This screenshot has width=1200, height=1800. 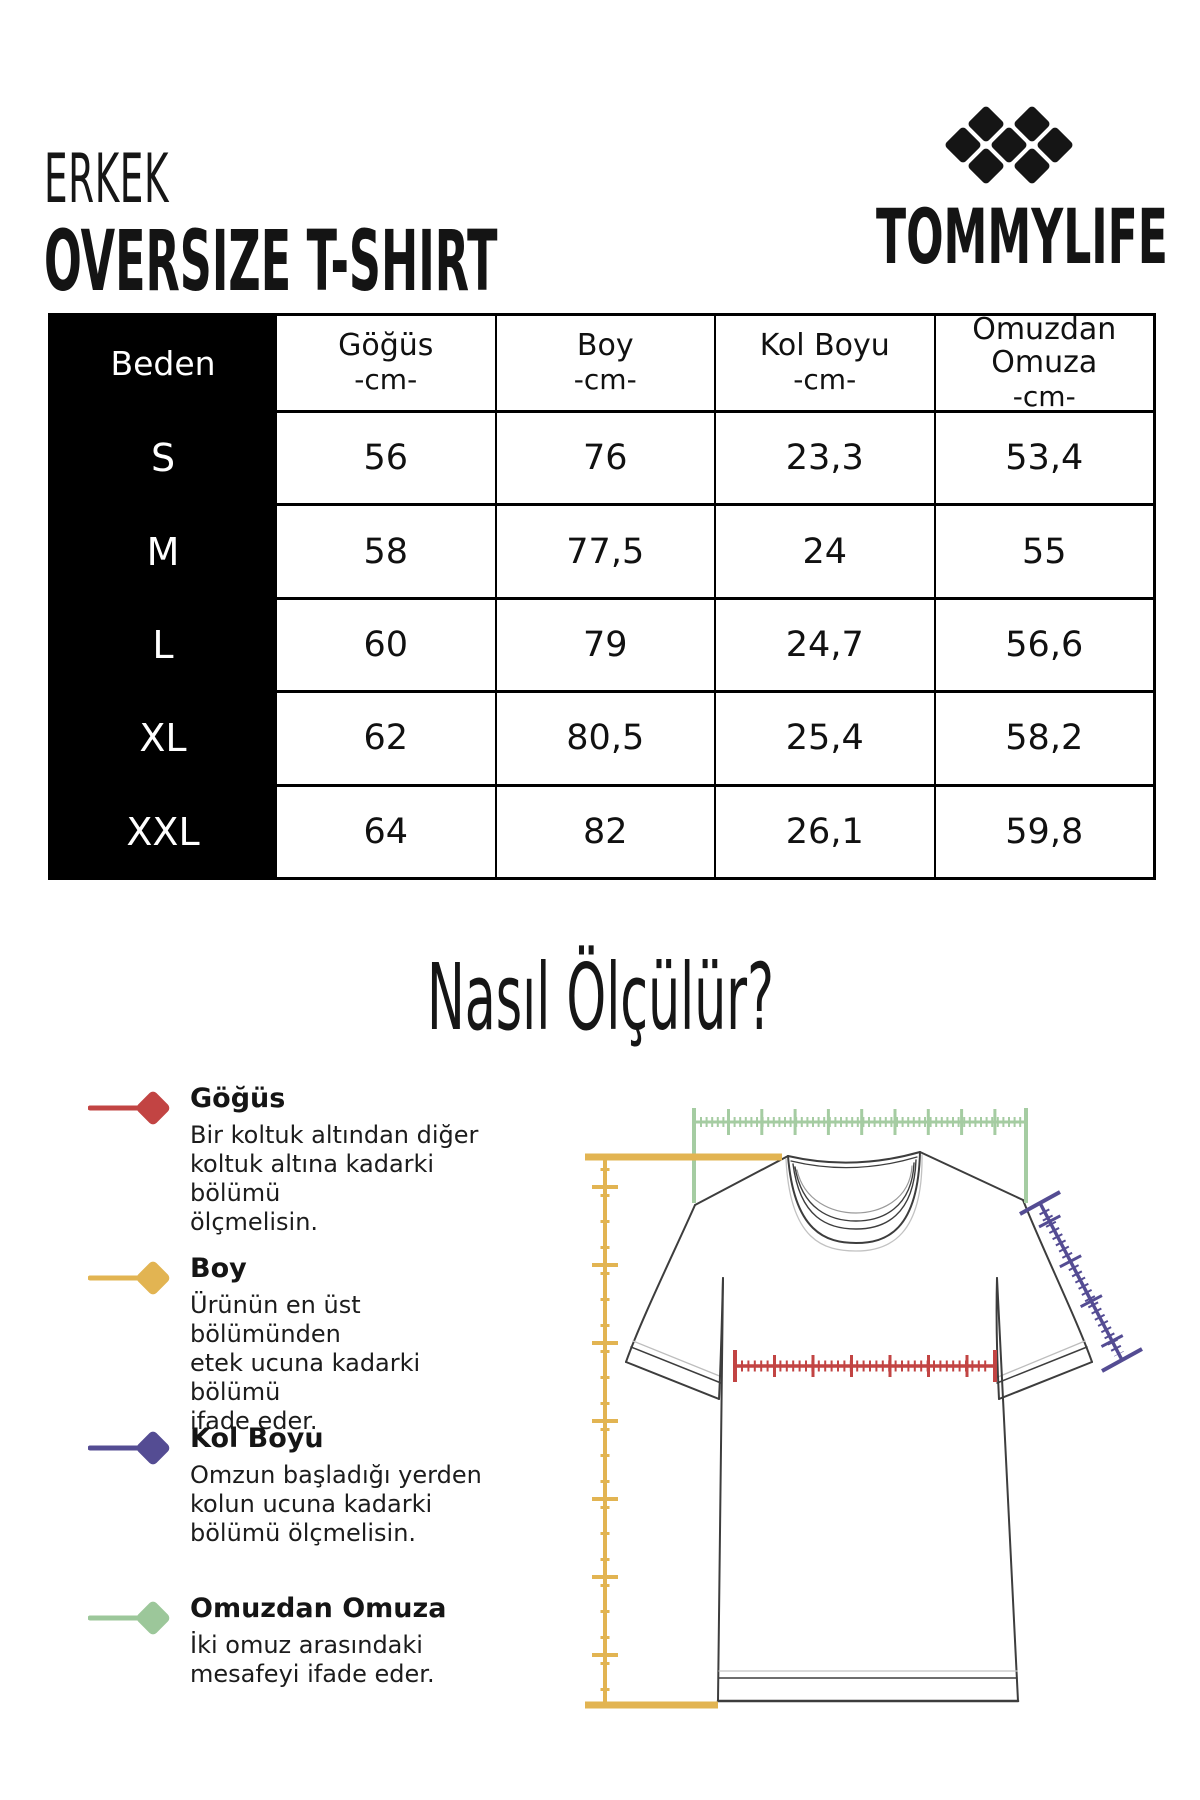 What do you see at coordinates (683, 1431) in the screenshot?
I see `length-ruler` at bounding box center [683, 1431].